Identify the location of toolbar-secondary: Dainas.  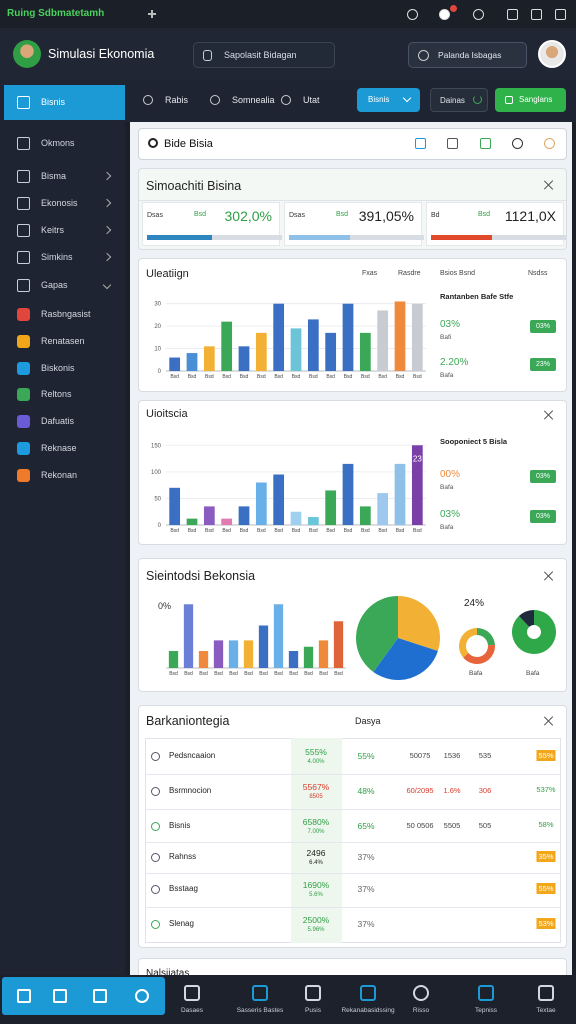
(459, 100).